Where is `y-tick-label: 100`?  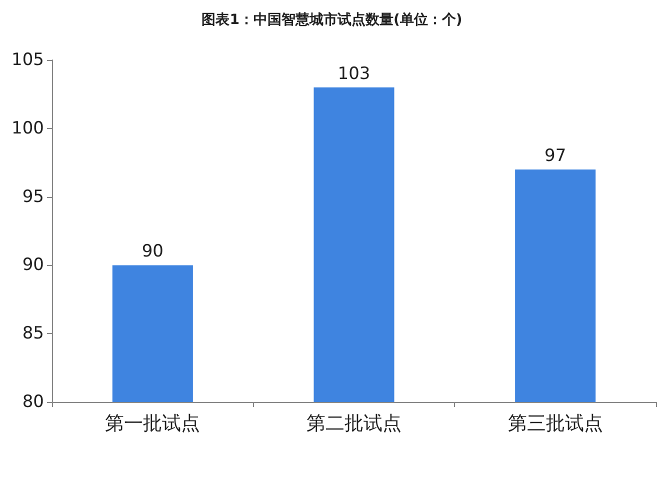
y-tick-label: 100 is located at coordinates (28, 128).